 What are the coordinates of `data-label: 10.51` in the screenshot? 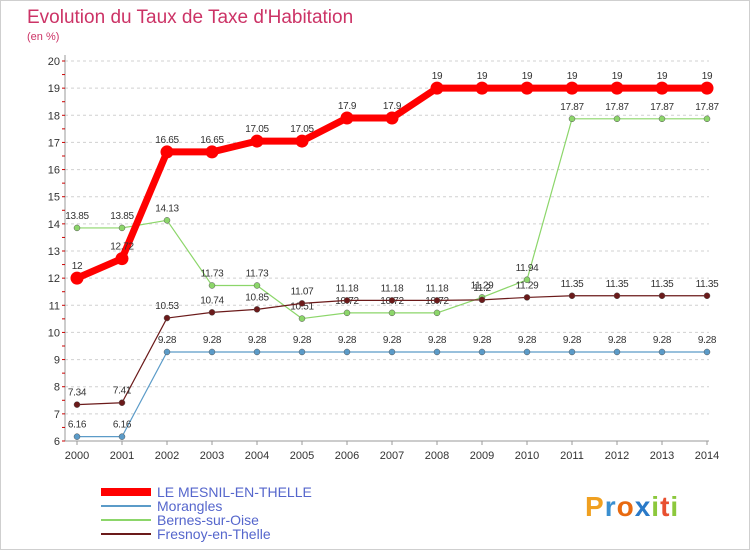 It's located at (302, 307).